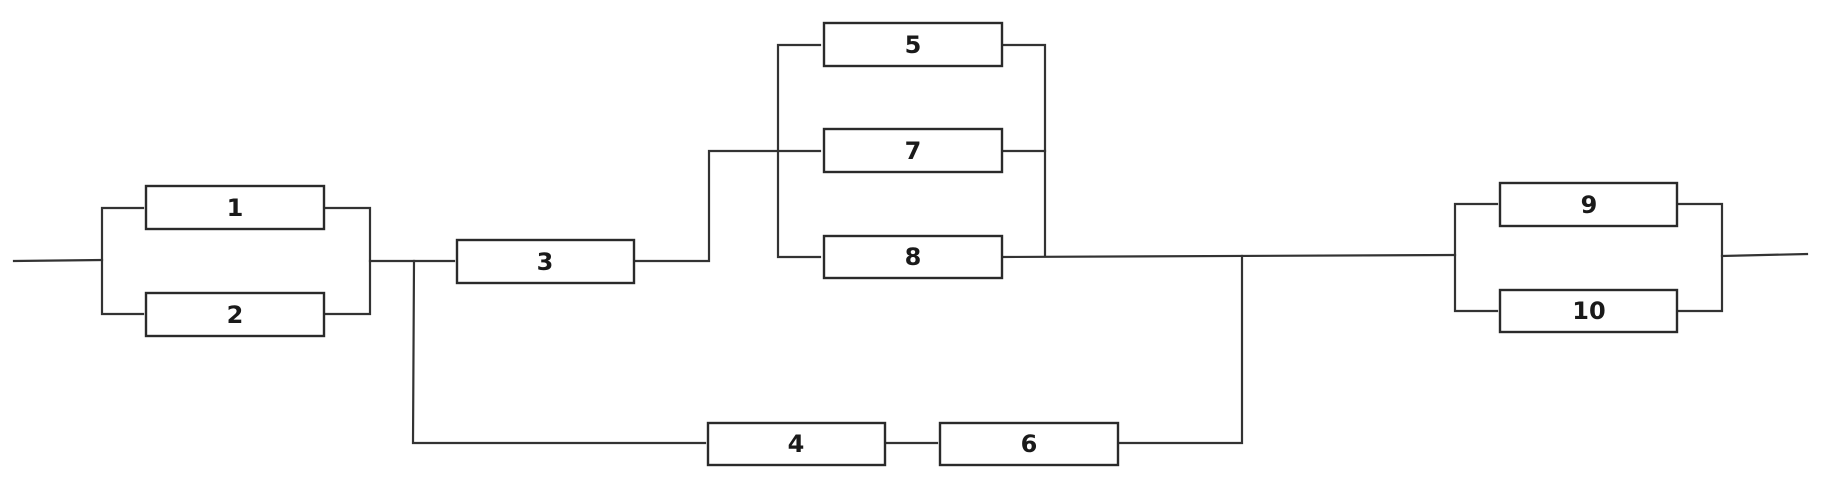 The width and height of the screenshot is (1827, 480). I want to click on block-1: 1, so click(235, 207).